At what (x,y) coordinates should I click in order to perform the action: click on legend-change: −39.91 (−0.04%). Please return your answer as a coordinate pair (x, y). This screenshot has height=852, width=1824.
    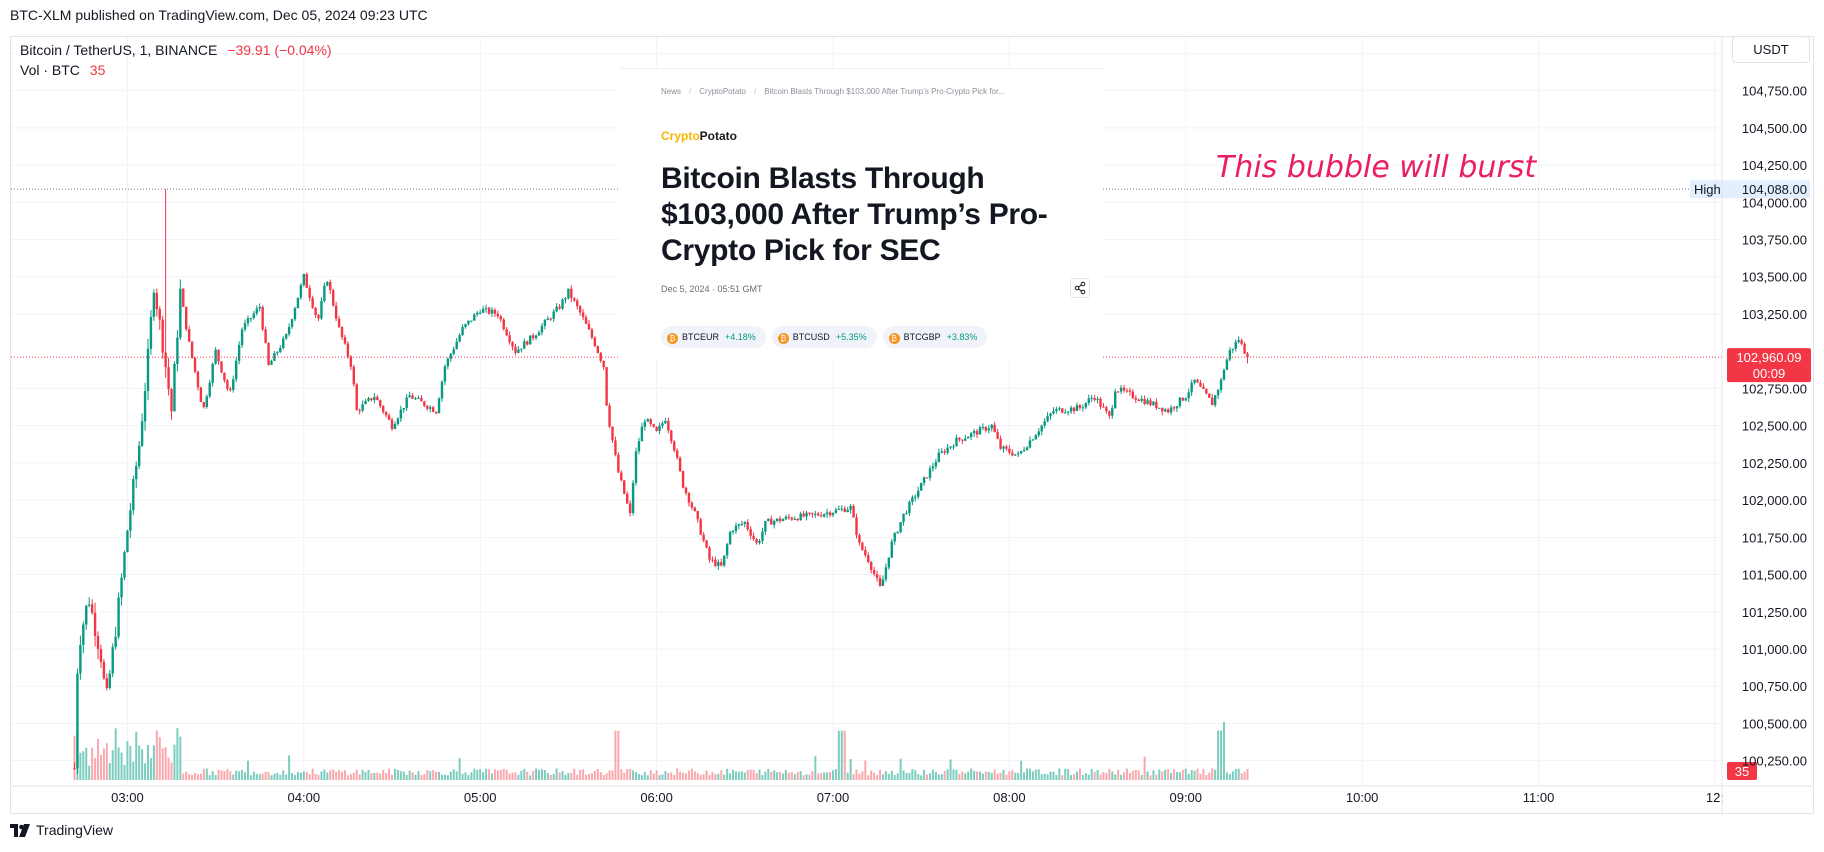
    Looking at the image, I should click on (279, 50).